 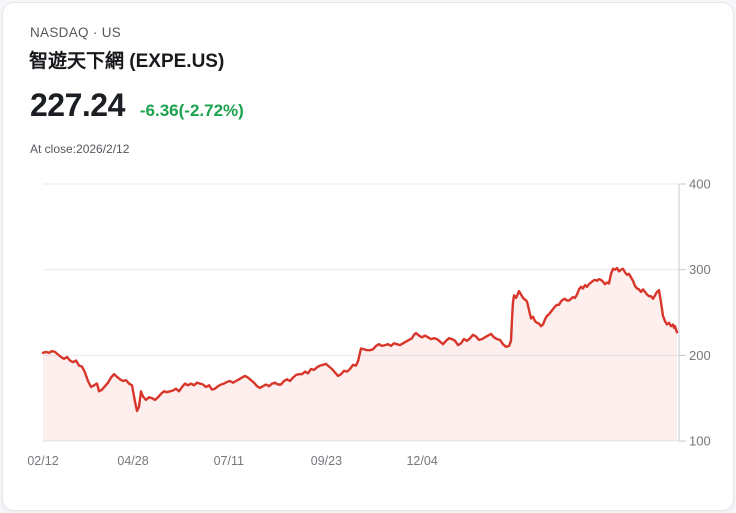 I want to click on x-axis-label: 07/11, so click(x=229, y=461).